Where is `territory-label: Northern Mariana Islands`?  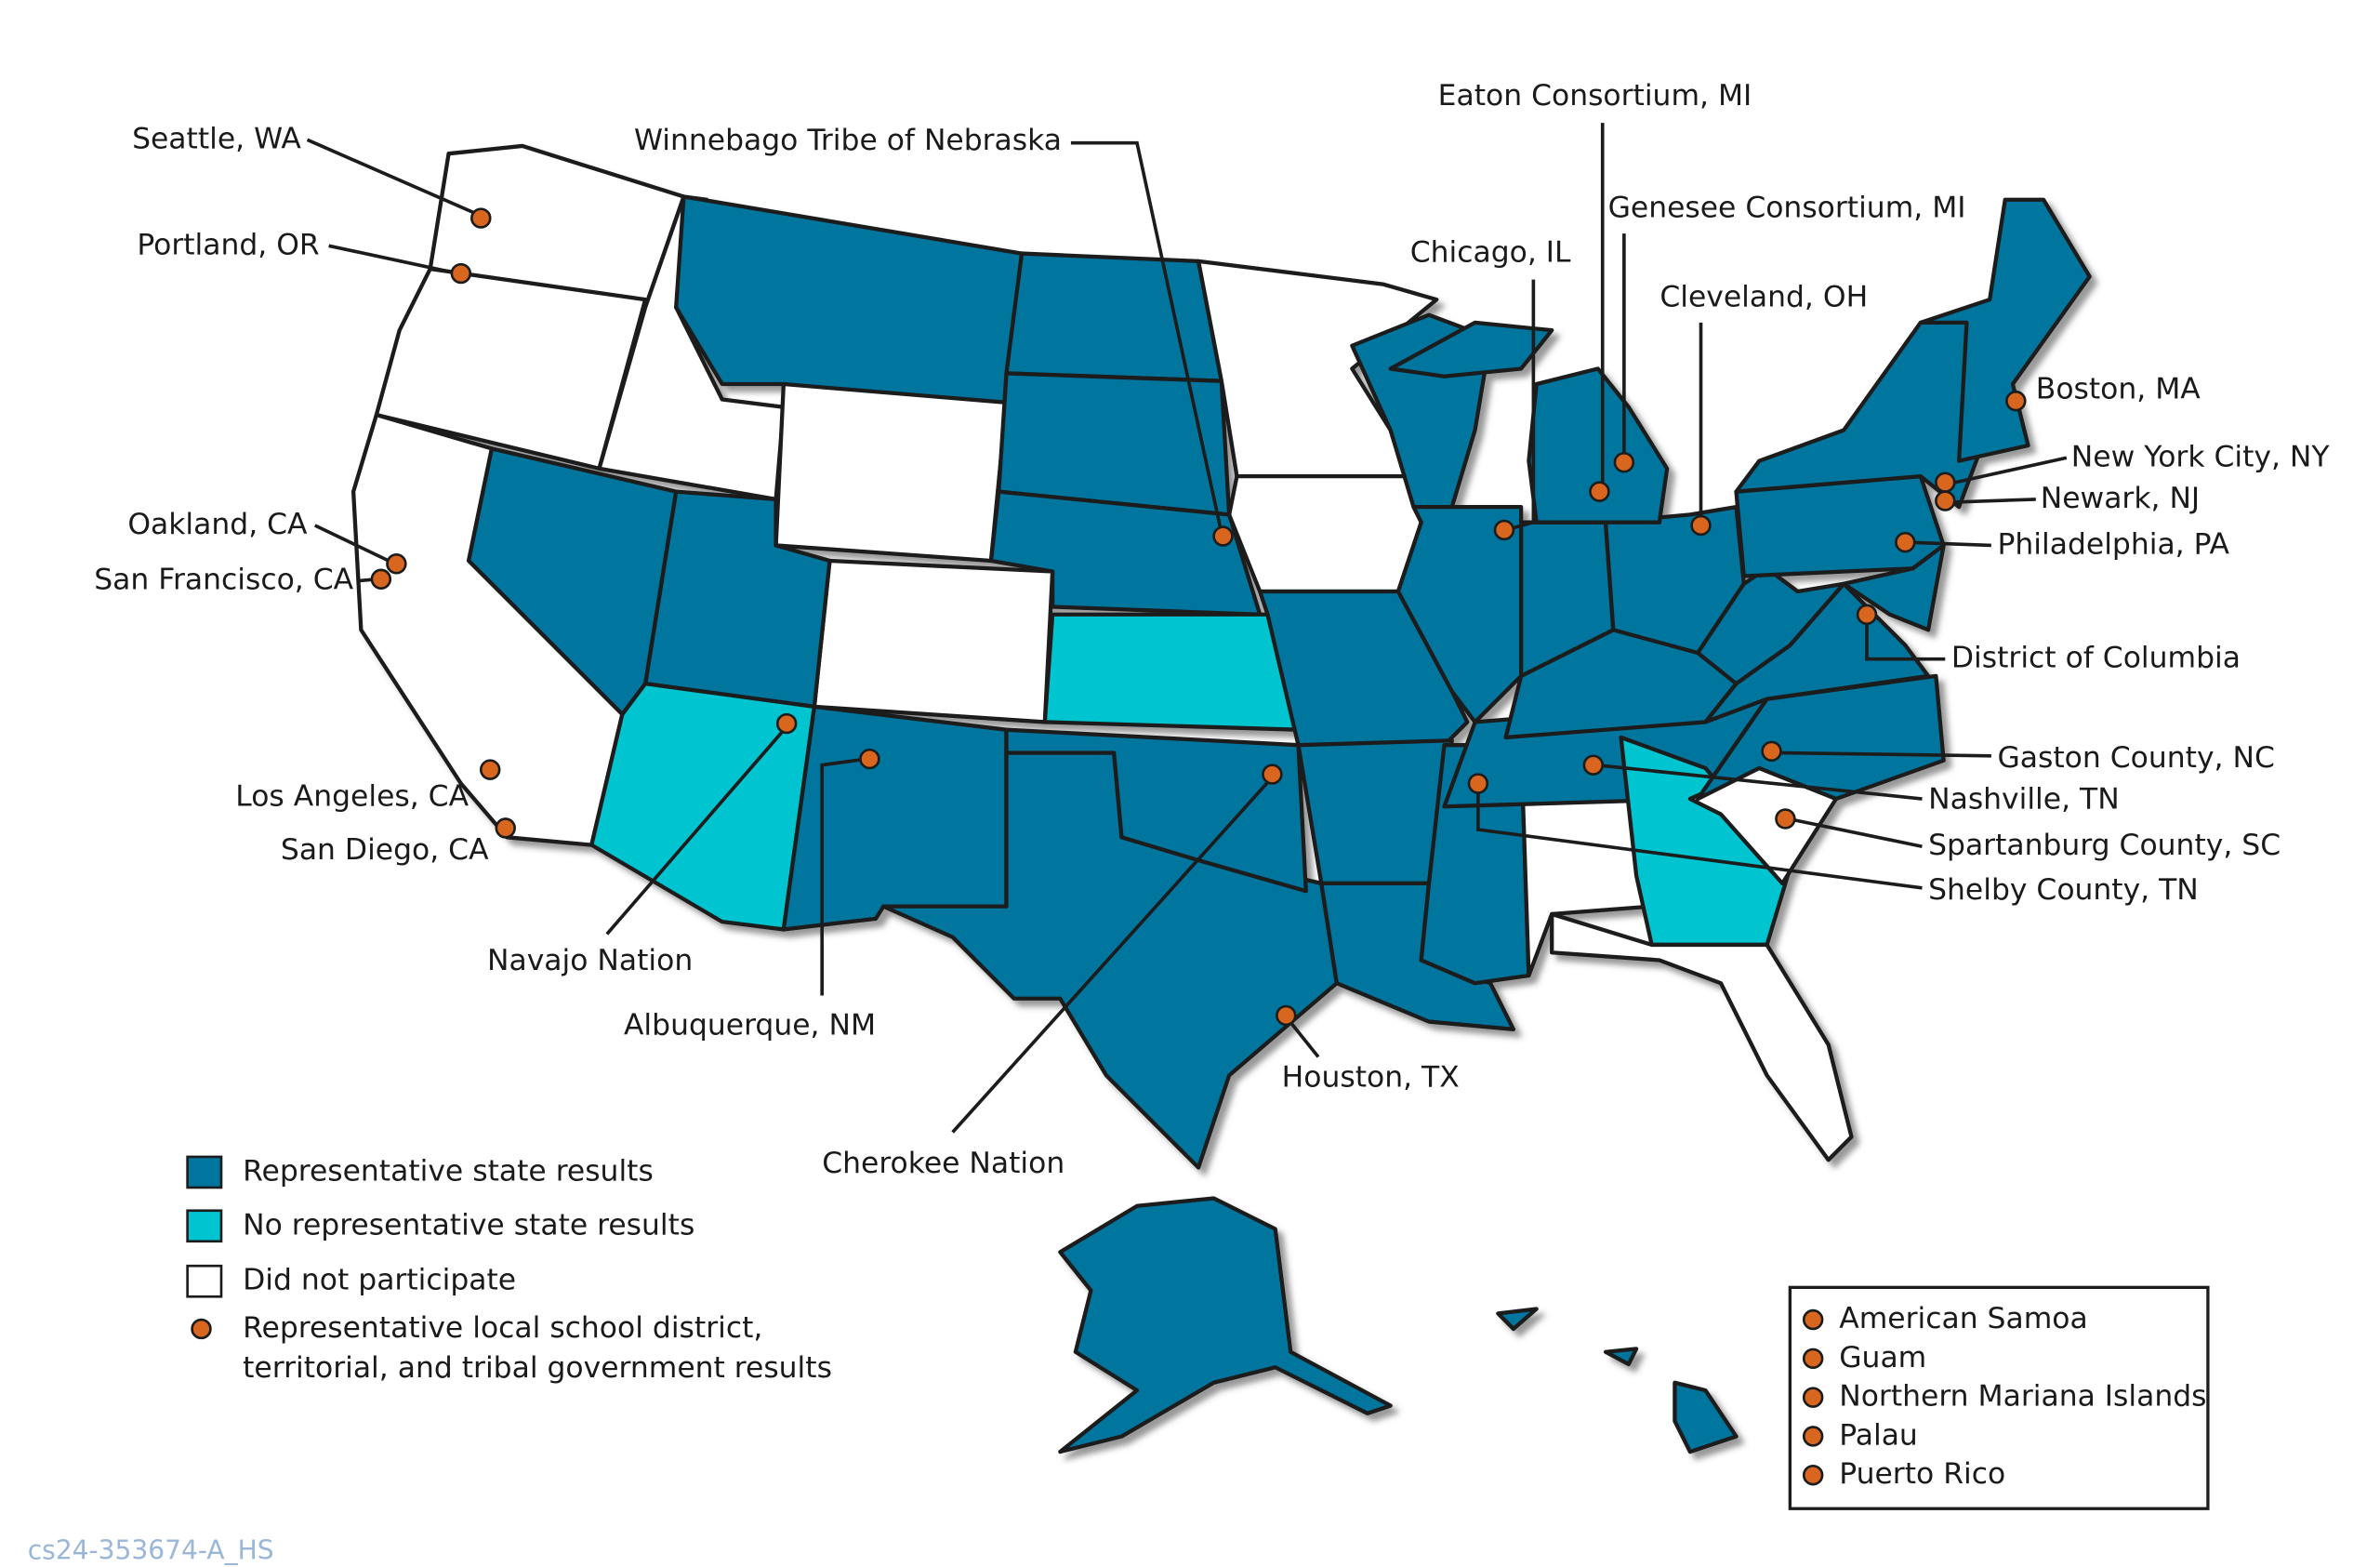
territory-label: Northern Mariana Islands is located at coordinates (2022, 1397).